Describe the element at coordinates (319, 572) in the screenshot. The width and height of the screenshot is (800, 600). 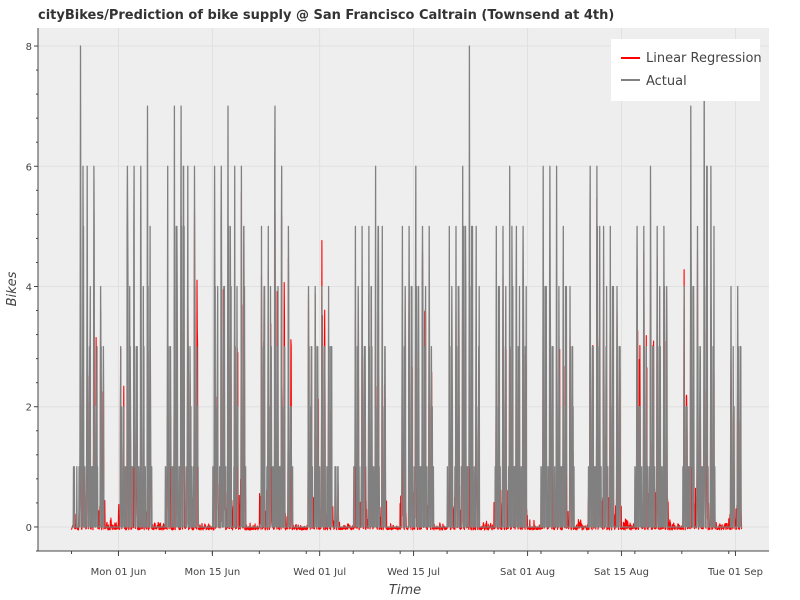
I see `x-tick-label: Wed 01 Jul` at that location.